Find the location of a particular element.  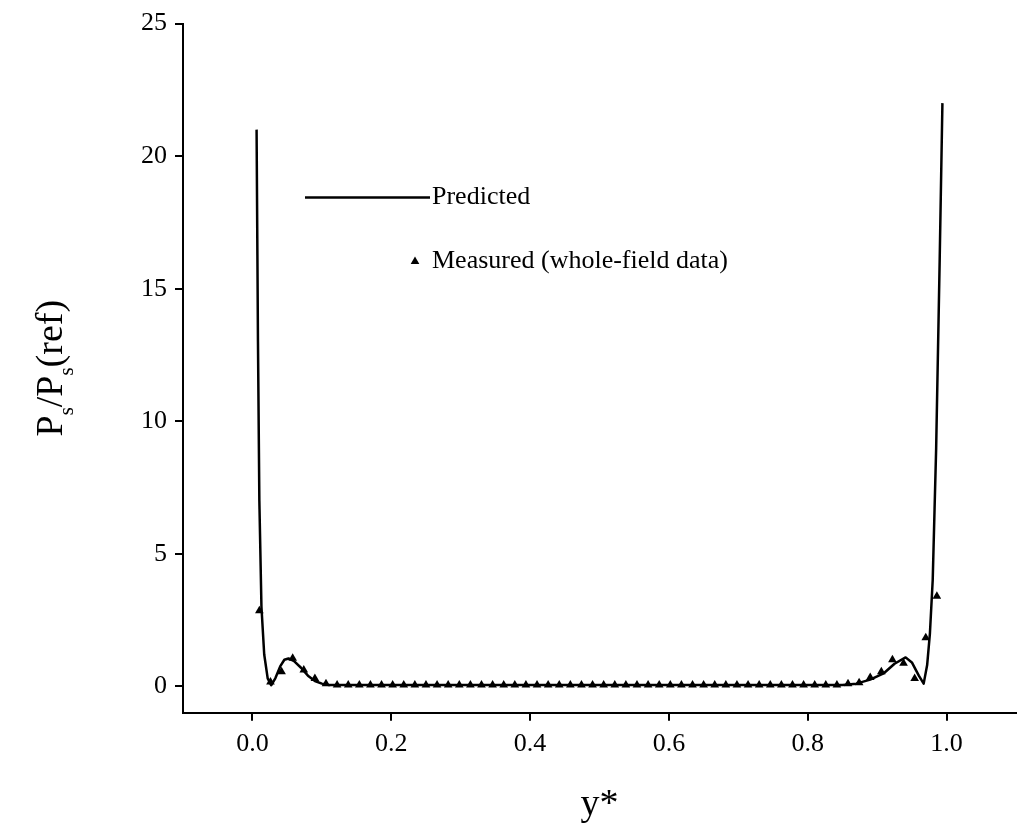

x-axis-title: y* is located at coordinates (599, 802).